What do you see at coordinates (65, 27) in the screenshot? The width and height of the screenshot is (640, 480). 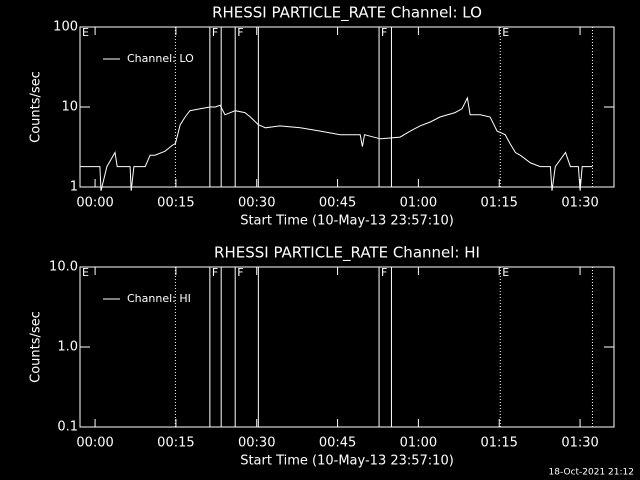 I see `y-tick-label: 100` at bounding box center [65, 27].